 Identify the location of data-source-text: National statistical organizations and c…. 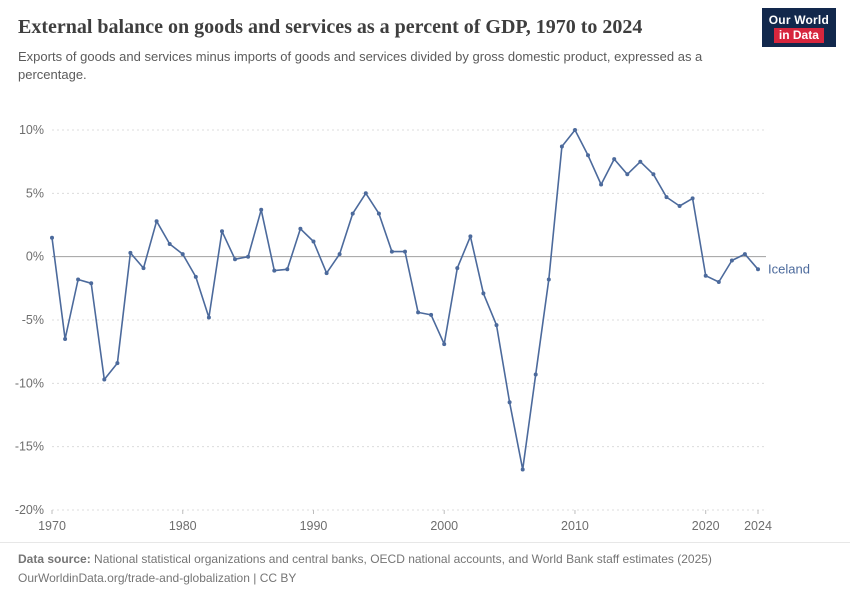
(401, 559).